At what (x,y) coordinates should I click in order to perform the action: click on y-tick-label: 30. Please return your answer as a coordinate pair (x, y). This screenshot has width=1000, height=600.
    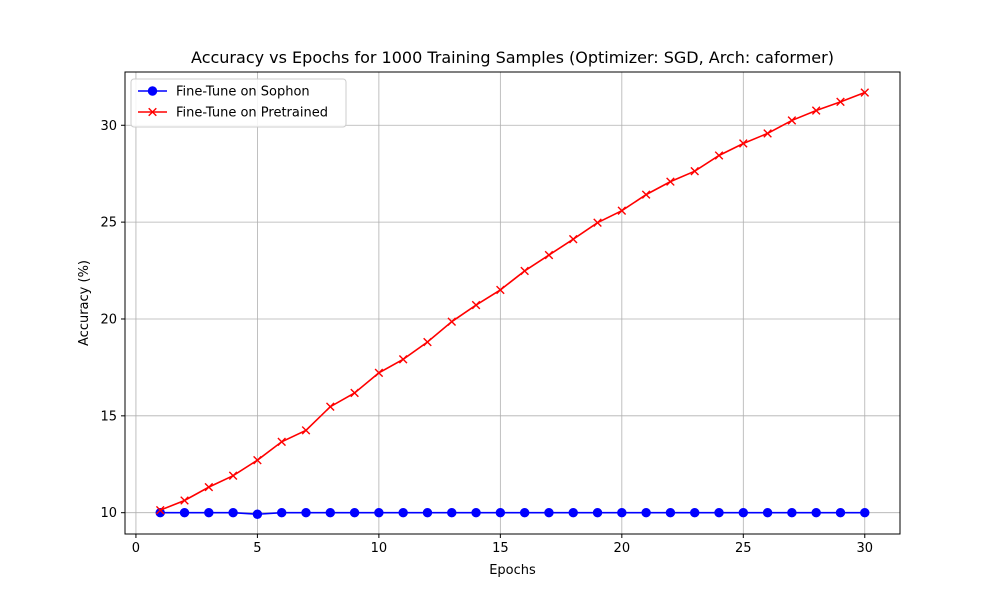
    Looking at the image, I should click on (108, 126).